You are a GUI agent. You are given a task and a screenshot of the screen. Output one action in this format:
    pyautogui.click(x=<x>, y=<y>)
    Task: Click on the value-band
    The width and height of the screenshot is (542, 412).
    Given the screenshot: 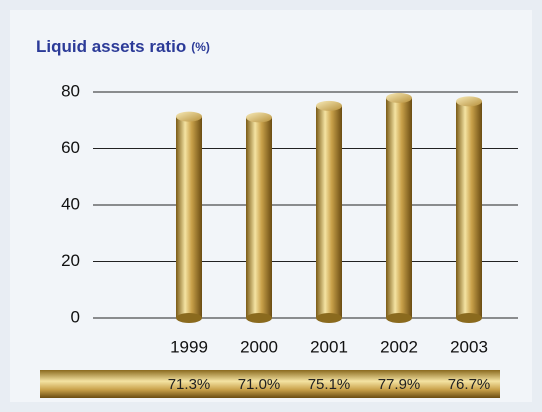 What is the action you would take?
    pyautogui.click(x=270, y=384)
    